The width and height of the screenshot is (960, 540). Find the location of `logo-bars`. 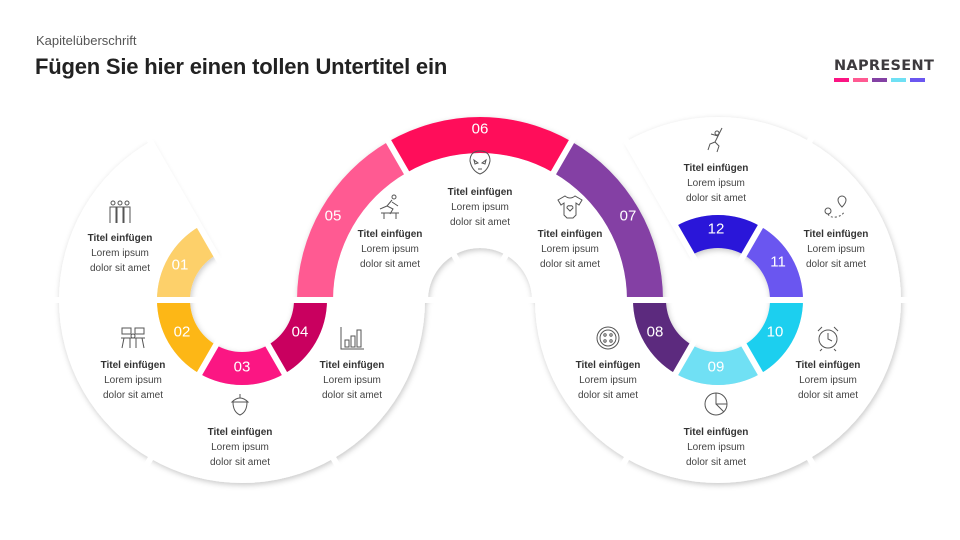

logo-bars is located at coordinates (880, 80).